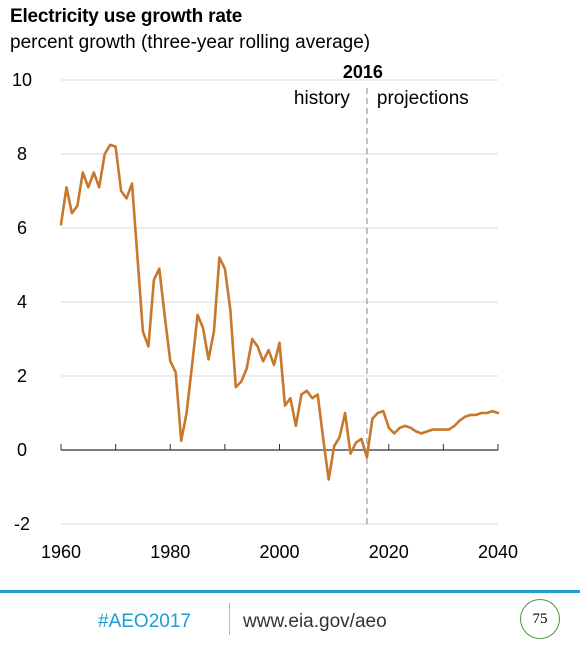 The image size is (580, 652). What do you see at coordinates (22, 376) in the screenshot?
I see `y-tick-label: 2` at bounding box center [22, 376].